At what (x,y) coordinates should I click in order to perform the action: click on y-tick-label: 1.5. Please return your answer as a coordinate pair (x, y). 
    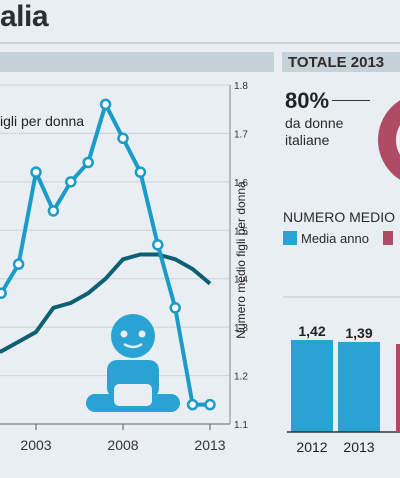
    Looking at the image, I should click on (241, 231).